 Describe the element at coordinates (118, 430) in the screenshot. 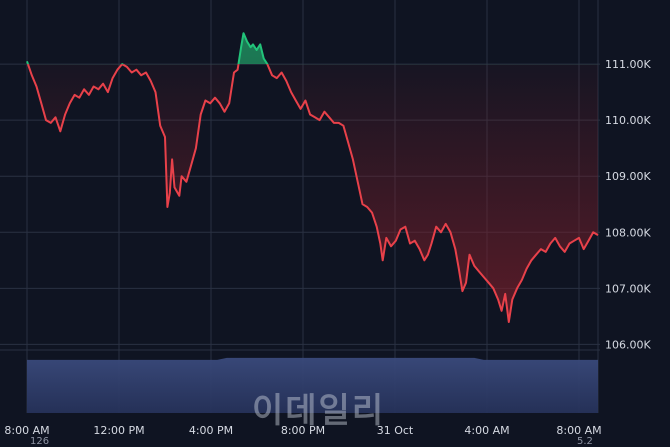

I see `x-tick-label: 12:00 PM` at that location.